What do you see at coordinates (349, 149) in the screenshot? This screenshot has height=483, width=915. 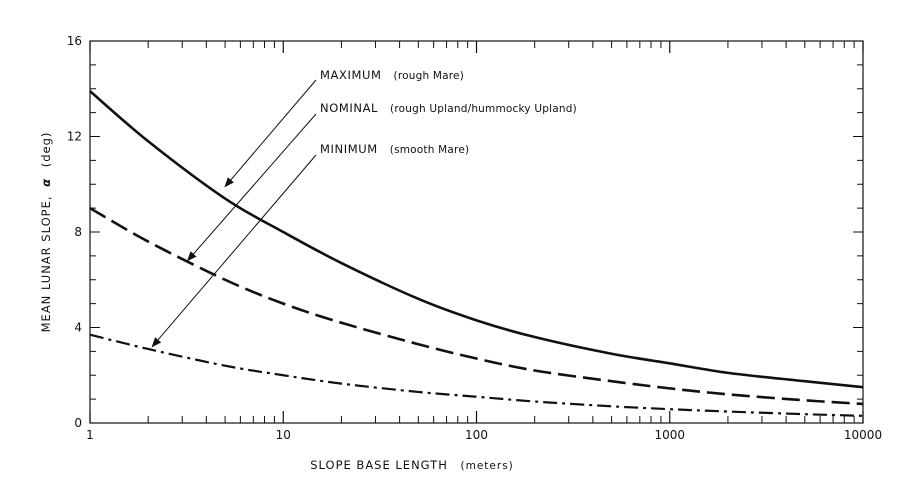 I see `annotation-label: MINIMUM` at bounding box center [349, 149].